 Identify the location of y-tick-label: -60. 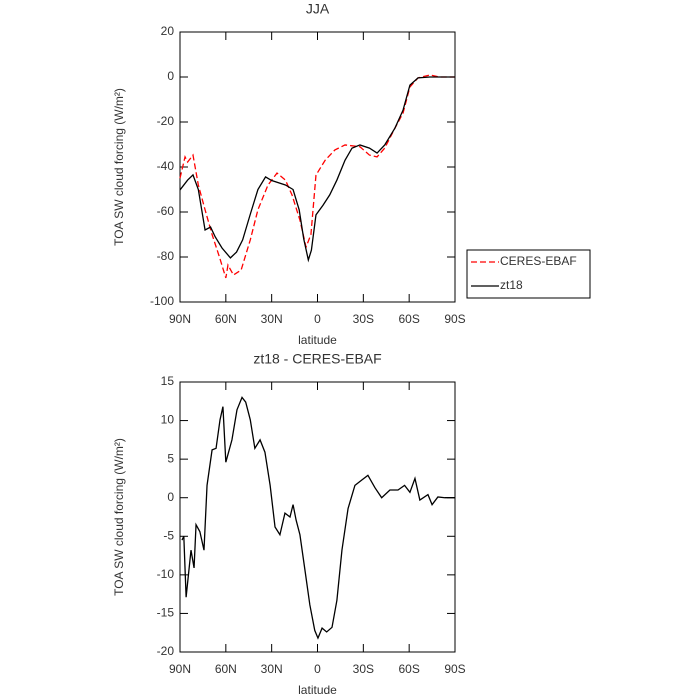
(166, 211).